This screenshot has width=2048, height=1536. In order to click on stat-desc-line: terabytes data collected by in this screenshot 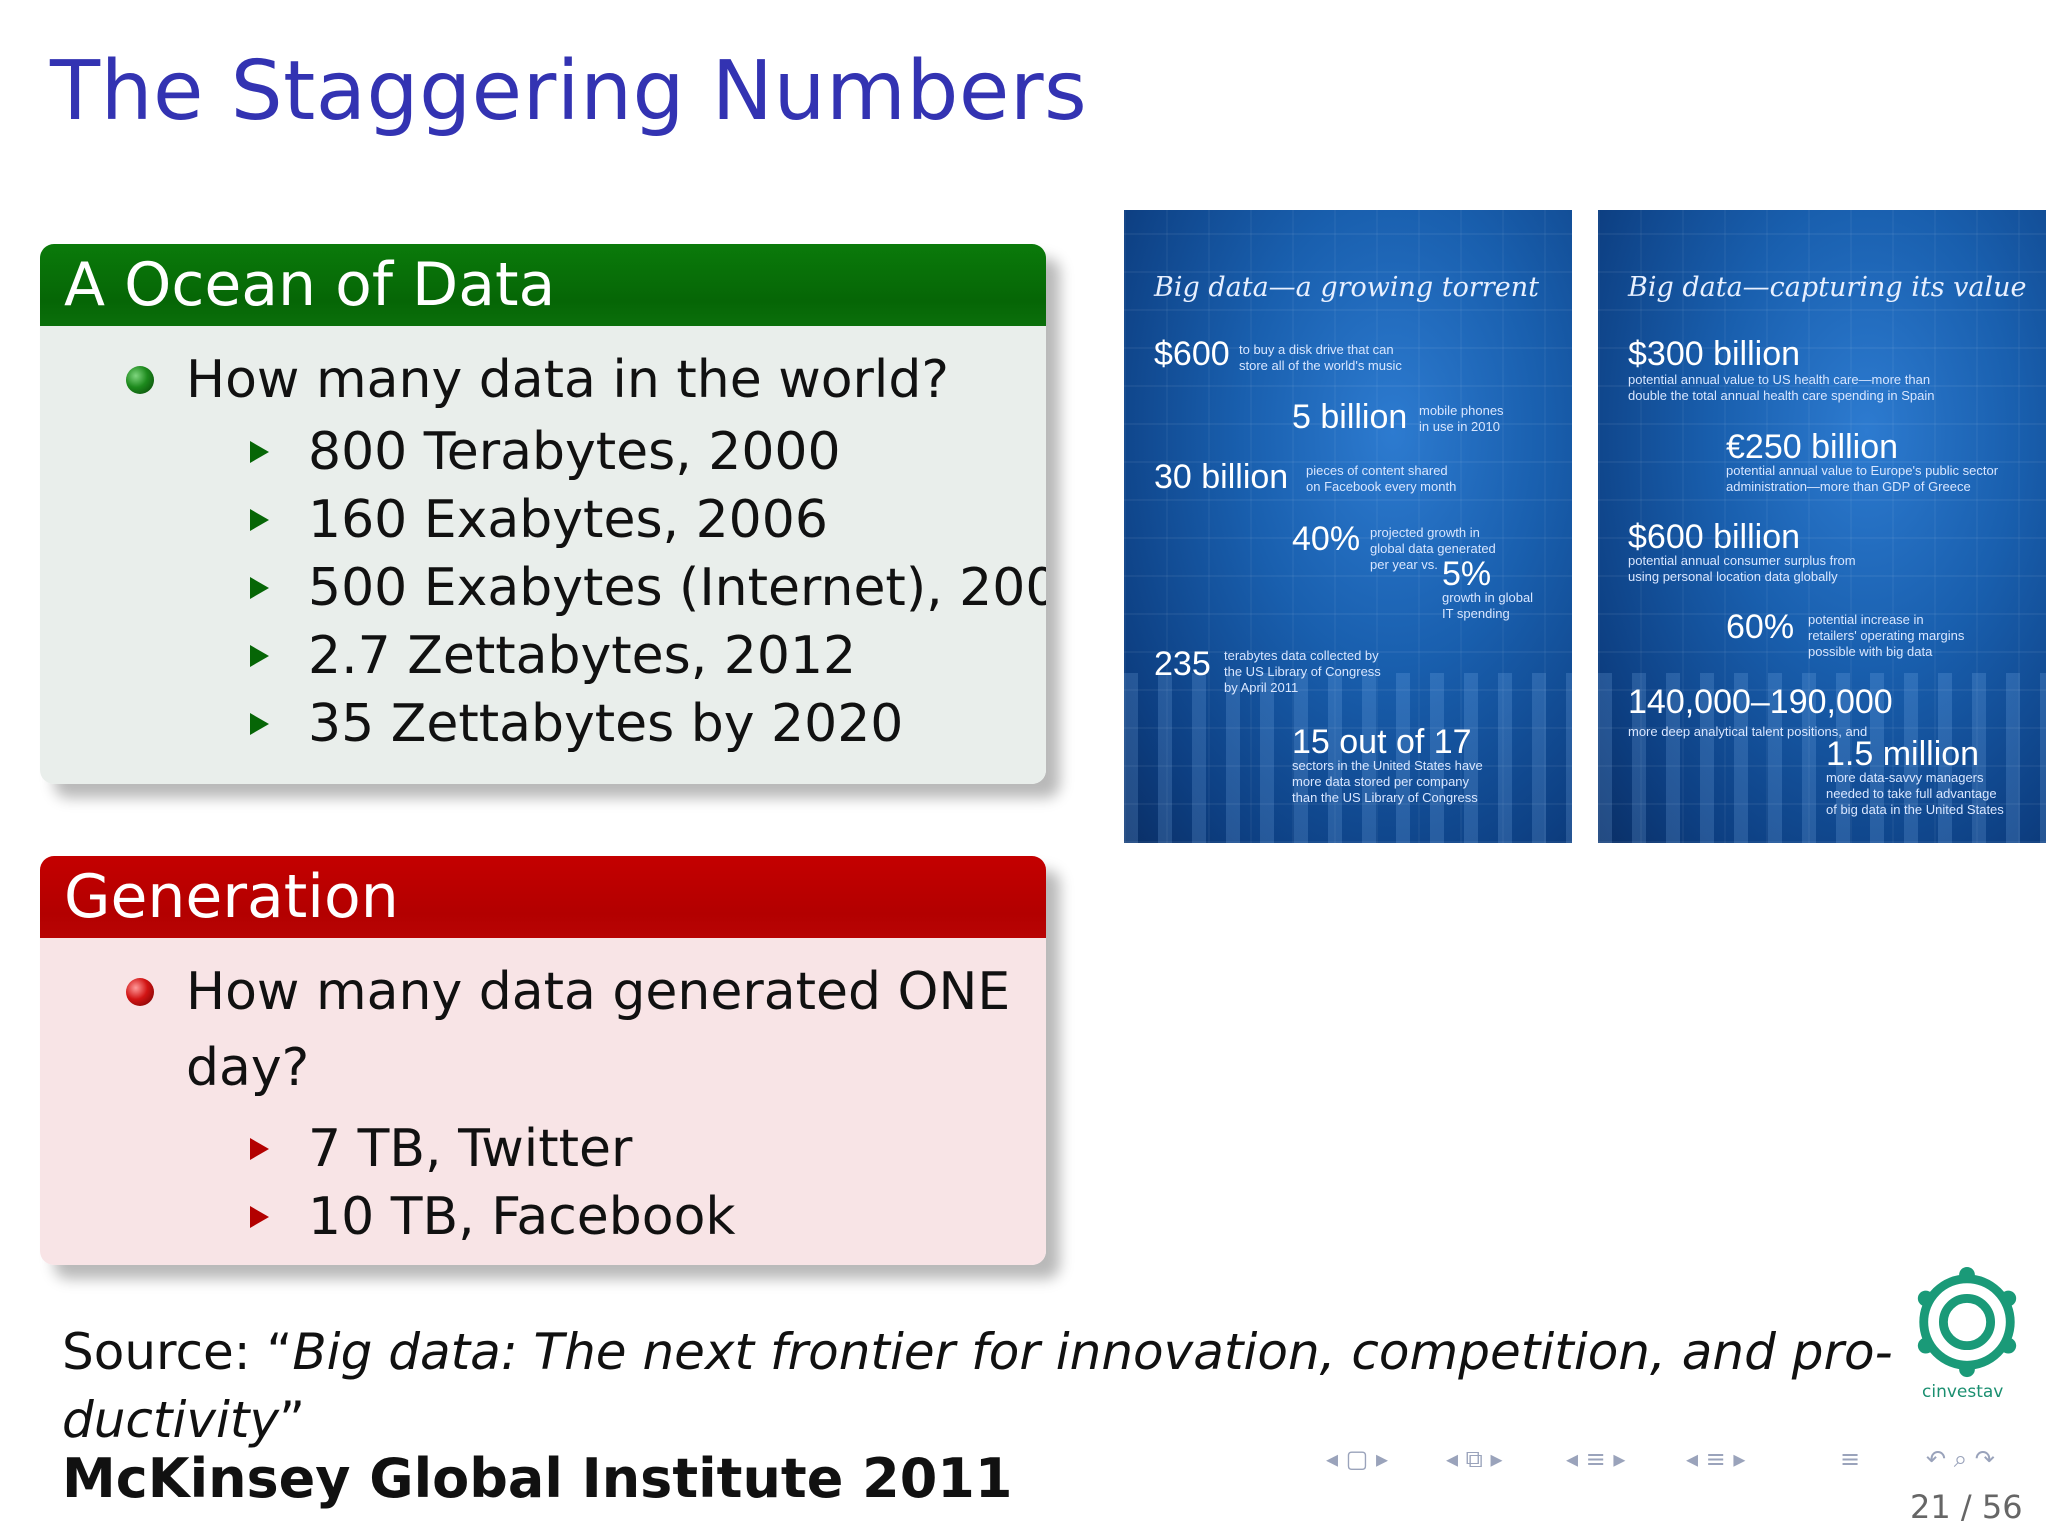, I will do `click(1301, 655)`.